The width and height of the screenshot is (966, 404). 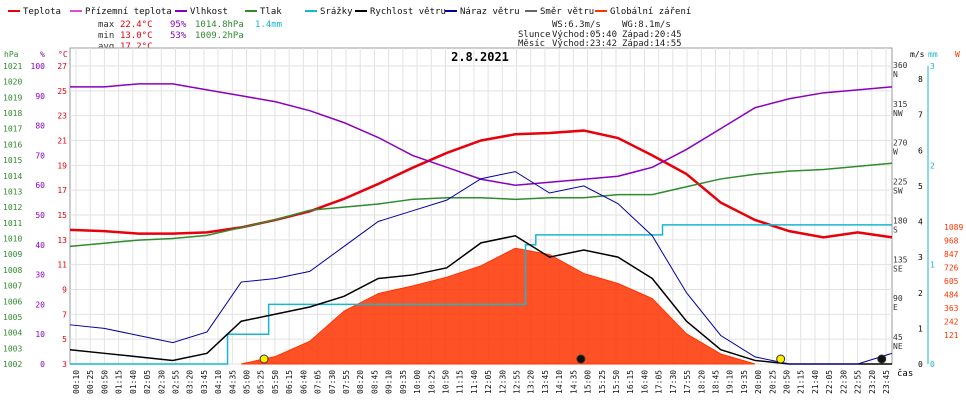 What do you see at coordinates (136, 47) in the screenshot?
I see `stat-avg-temp: 17.2°C` at bounding box center [136, 47].